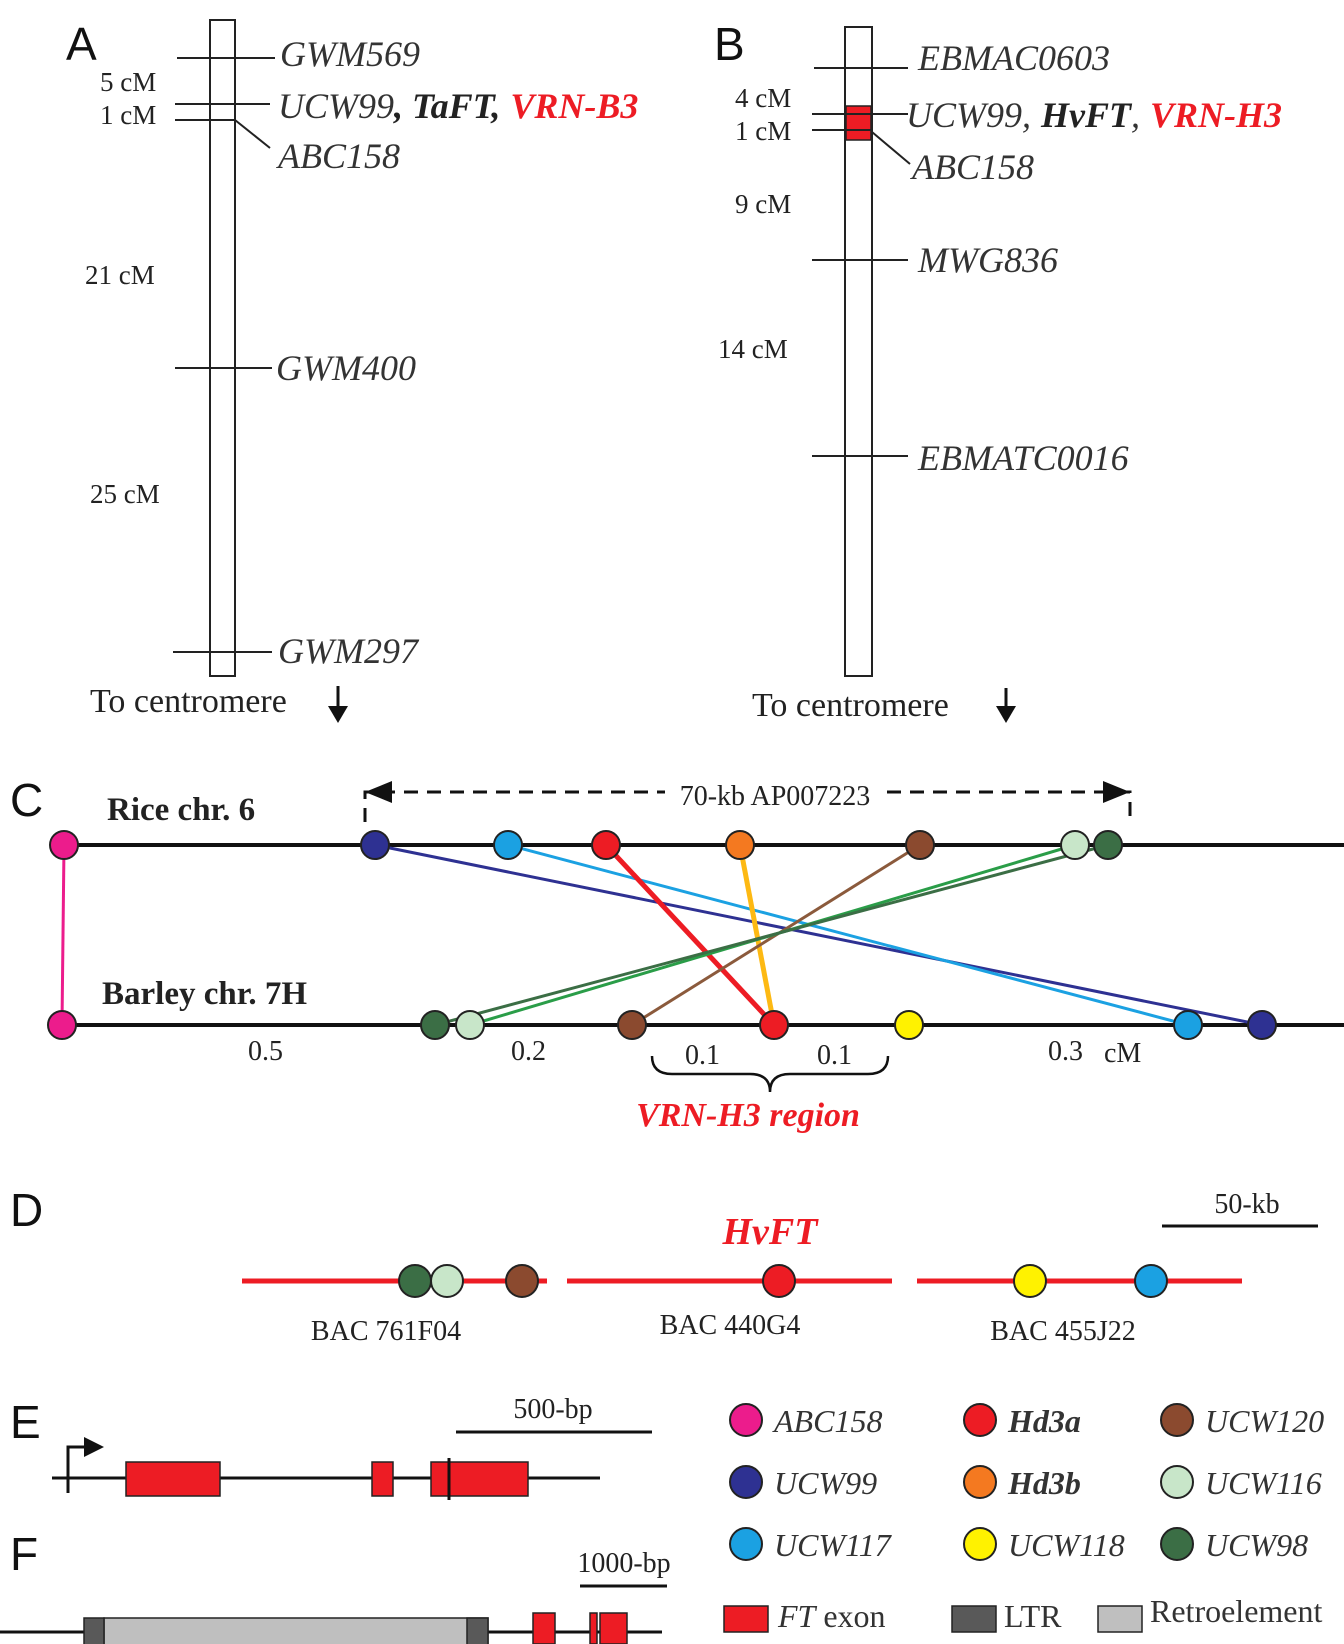 The width and height of the screenshot is (1344, 1644). What do you see at coordinates (763, 204) in the screenshot?
I see `distance-label: 9 cM` at bounding box center [763, 204].